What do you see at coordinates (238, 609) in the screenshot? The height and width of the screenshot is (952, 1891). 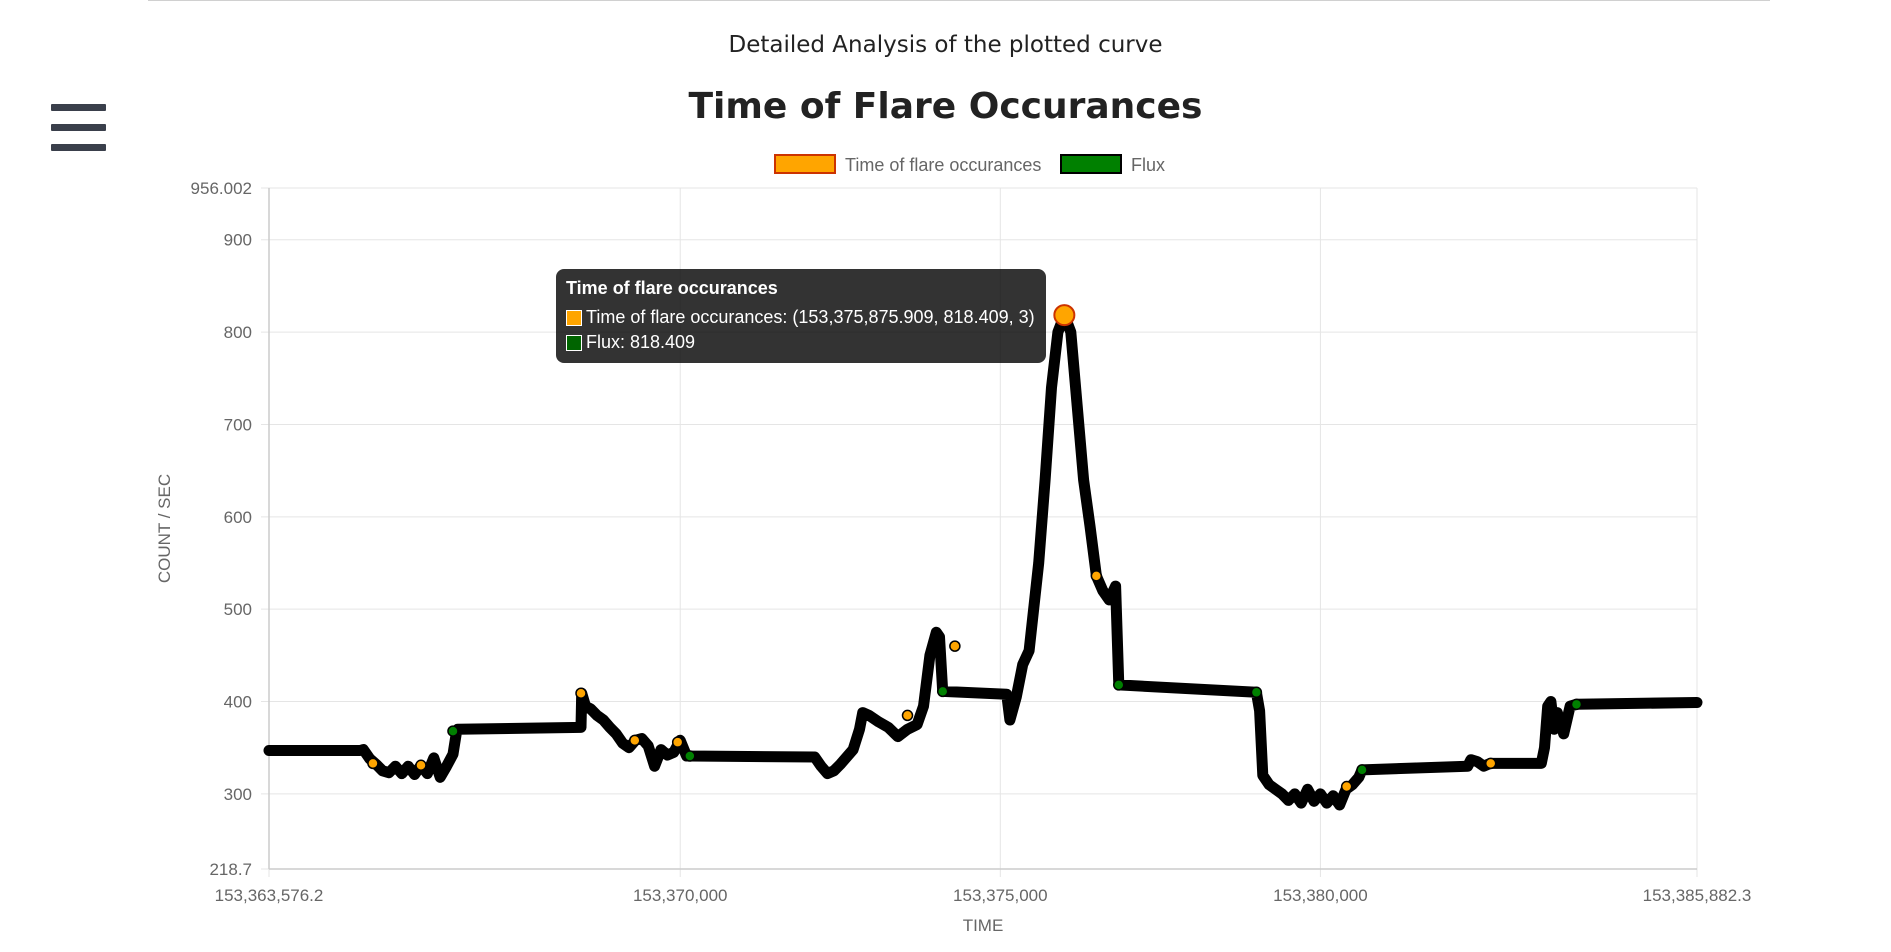 I see `y-tick-label: 500` at bounding box center [238, 609].